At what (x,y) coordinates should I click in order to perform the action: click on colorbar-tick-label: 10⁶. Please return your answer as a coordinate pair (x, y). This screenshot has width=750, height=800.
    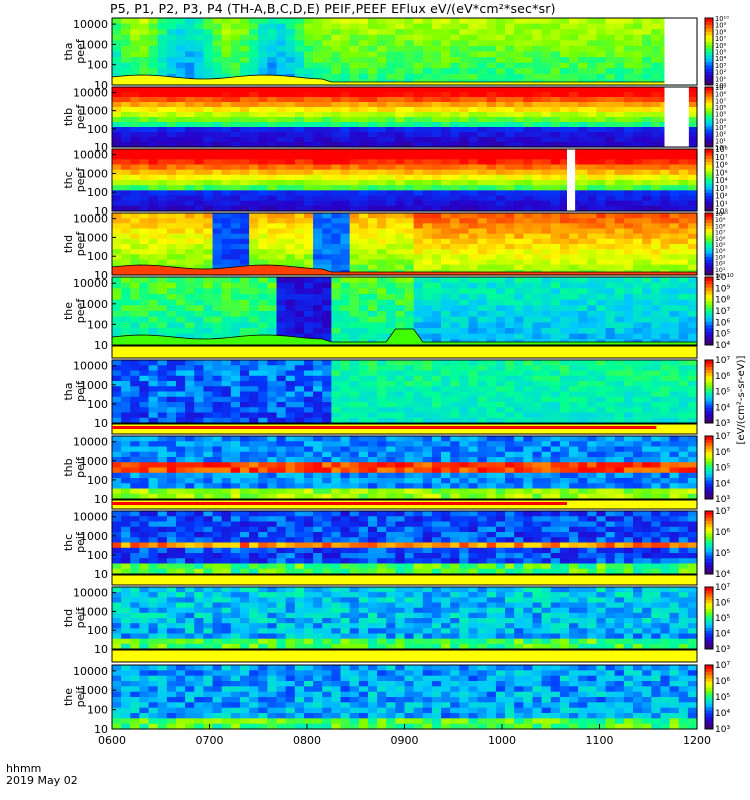
    Looking at the image, I should click on (722, 323).